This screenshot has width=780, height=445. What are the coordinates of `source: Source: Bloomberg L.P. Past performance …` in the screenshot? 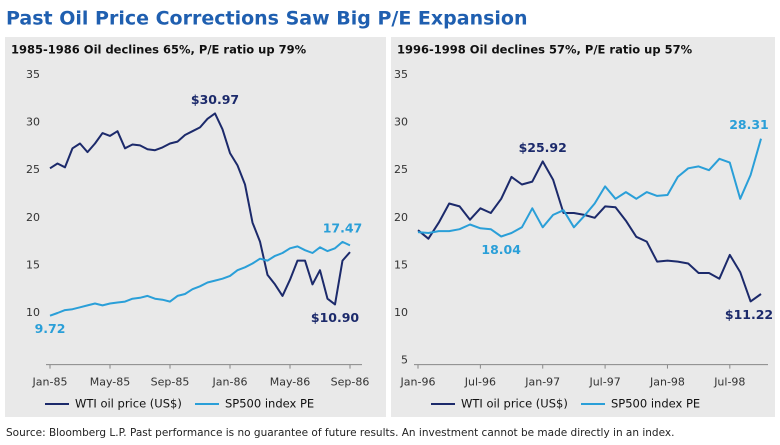 It's located at (340, 433).